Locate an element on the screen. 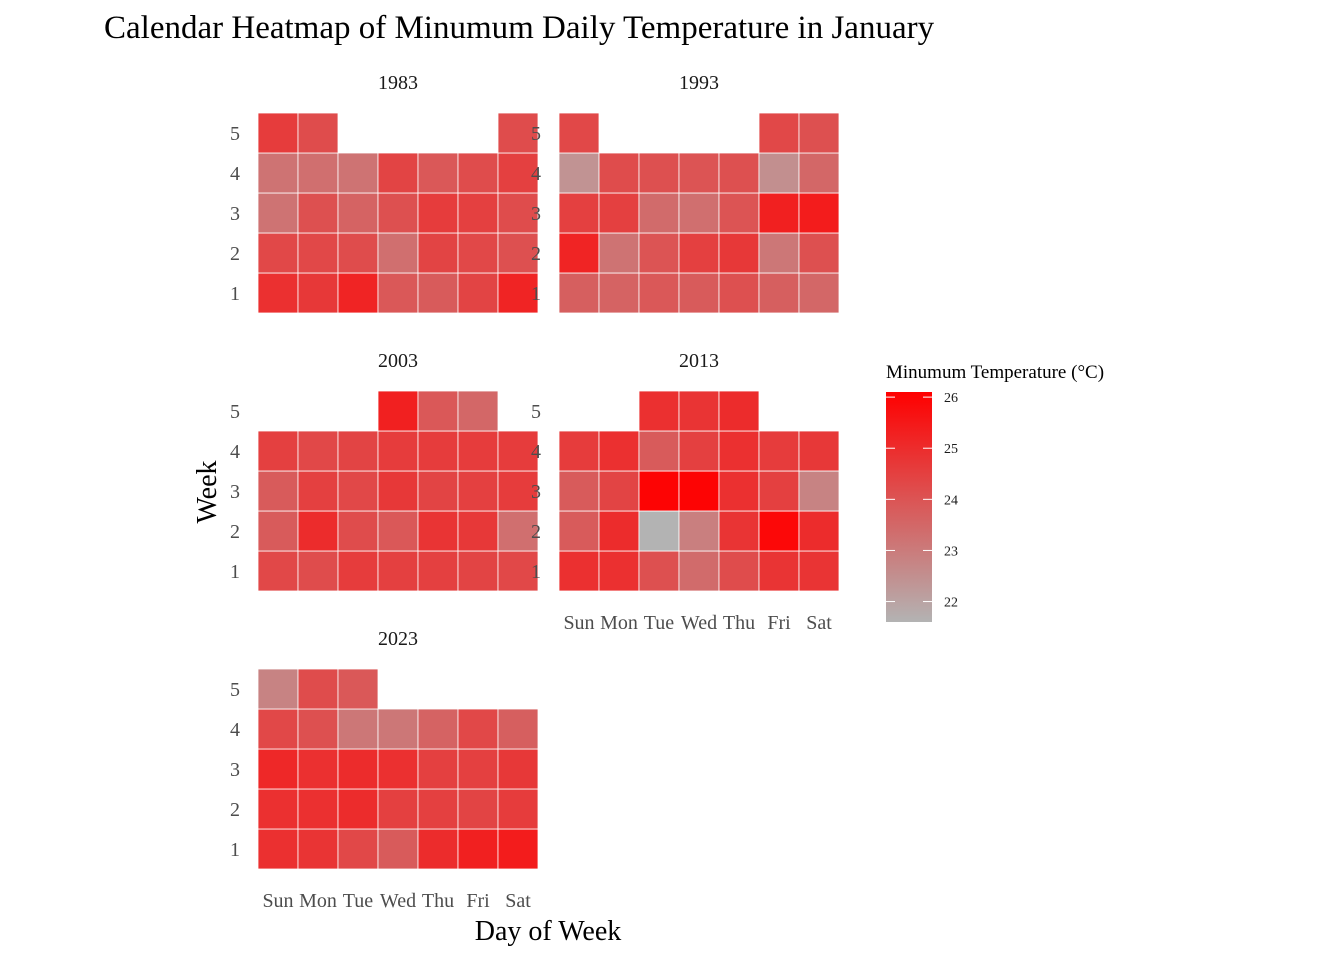  x-tick-label: Mon is located at coordinates (619, 623).